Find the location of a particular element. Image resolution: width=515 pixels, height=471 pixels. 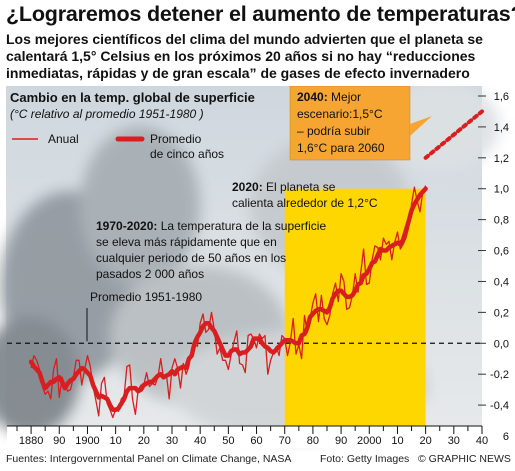

x-axis-band is located at coordinates (254, 437).